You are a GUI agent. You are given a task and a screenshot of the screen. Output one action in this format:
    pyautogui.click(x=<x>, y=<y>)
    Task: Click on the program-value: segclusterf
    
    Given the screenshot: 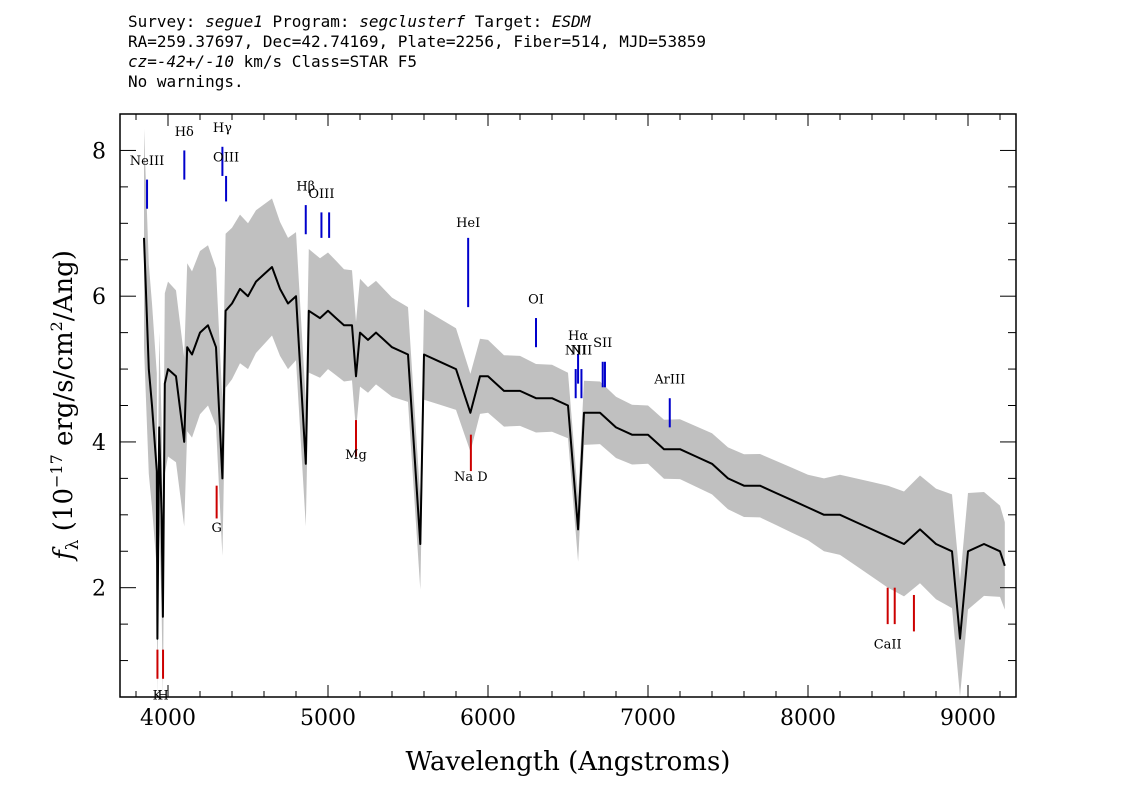 What is the action you would take?
    pyautogui.click(x=412, y=21)
    